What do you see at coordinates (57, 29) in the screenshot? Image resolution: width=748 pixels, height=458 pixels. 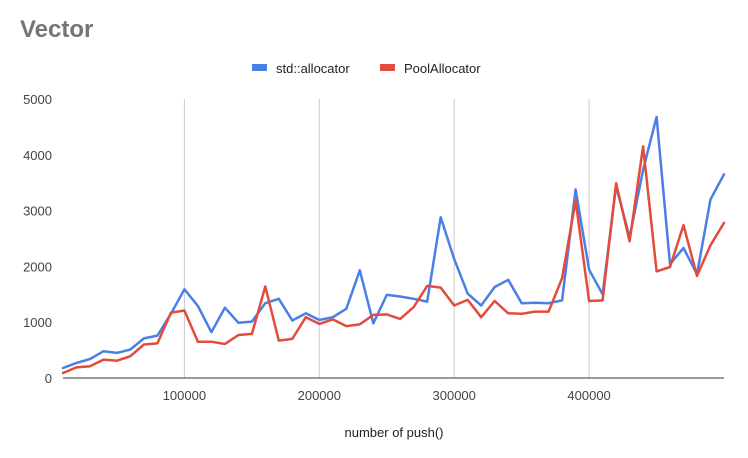 I see `chart-title: Vector` at bounding box center [57, 29].